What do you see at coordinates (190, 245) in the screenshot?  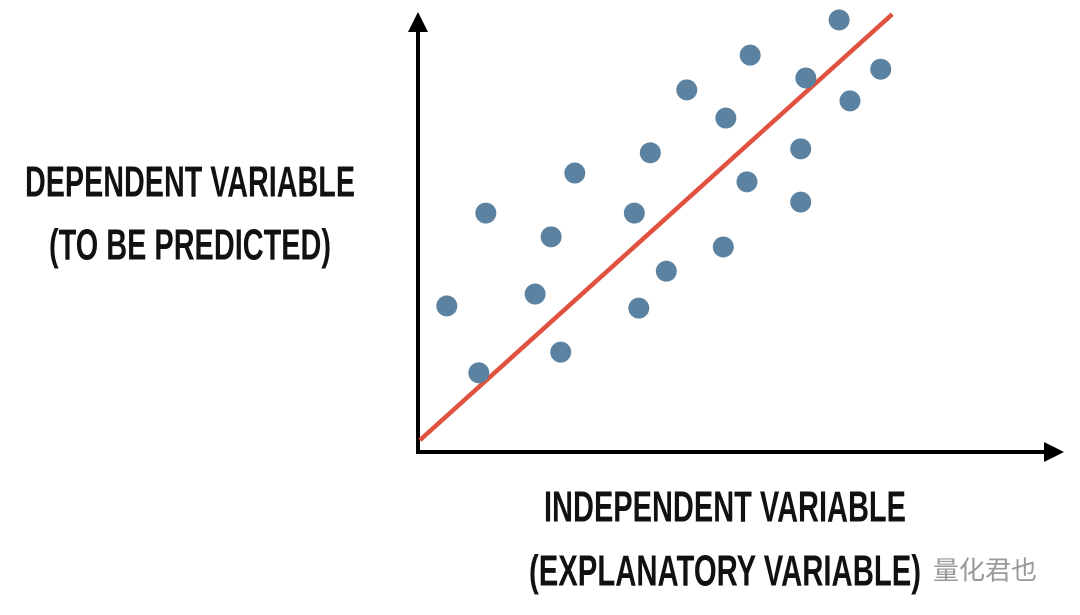 I see `y-axis-label: (TO BE PREDICTED)` at bounding box center [190, 245].